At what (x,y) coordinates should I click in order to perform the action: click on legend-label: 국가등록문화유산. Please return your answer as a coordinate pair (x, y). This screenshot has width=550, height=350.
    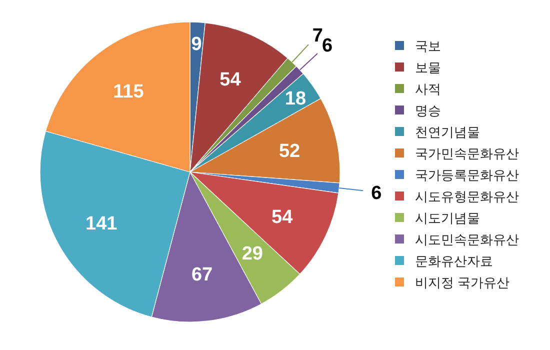
    Looking at the image, I should click on (467, 175).